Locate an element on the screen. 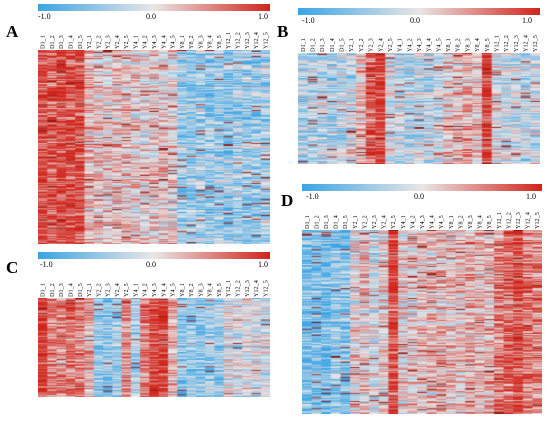 Image resolution: width=550 pixels, height=422 pixels. panel-letter-b: B is located at coordinates (283, 31).